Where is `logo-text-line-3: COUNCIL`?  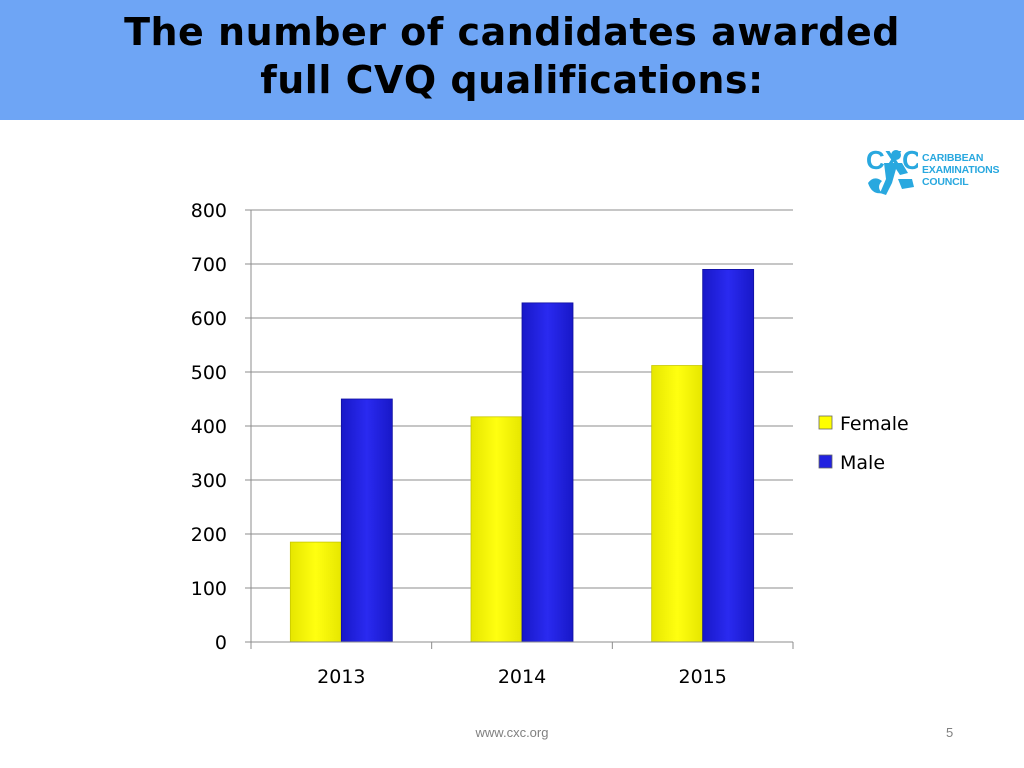 logo-text-line-3: COUNCIL is located at coordinates (945, 182).